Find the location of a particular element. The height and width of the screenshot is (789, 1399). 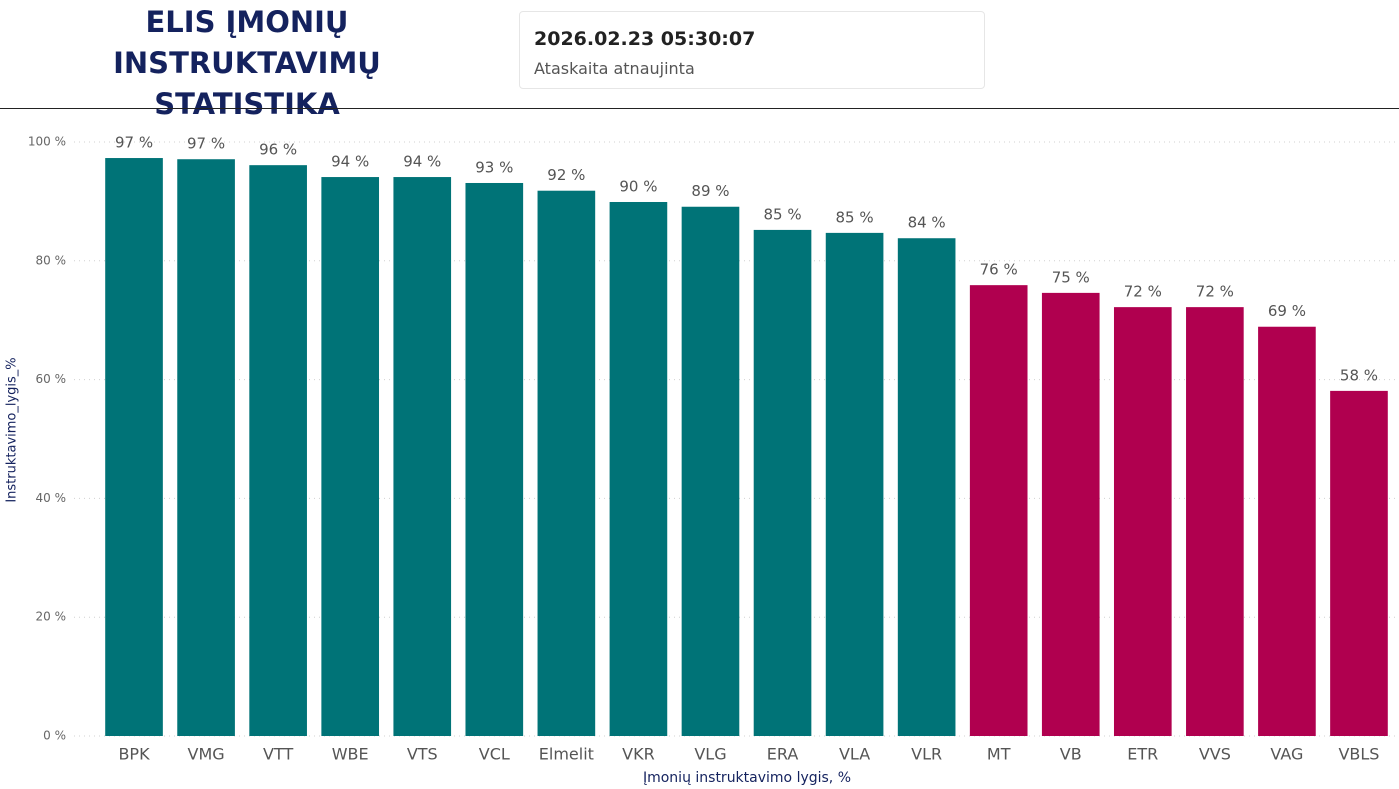

x-tick-label: BPK is located at coordinates (134, 754).